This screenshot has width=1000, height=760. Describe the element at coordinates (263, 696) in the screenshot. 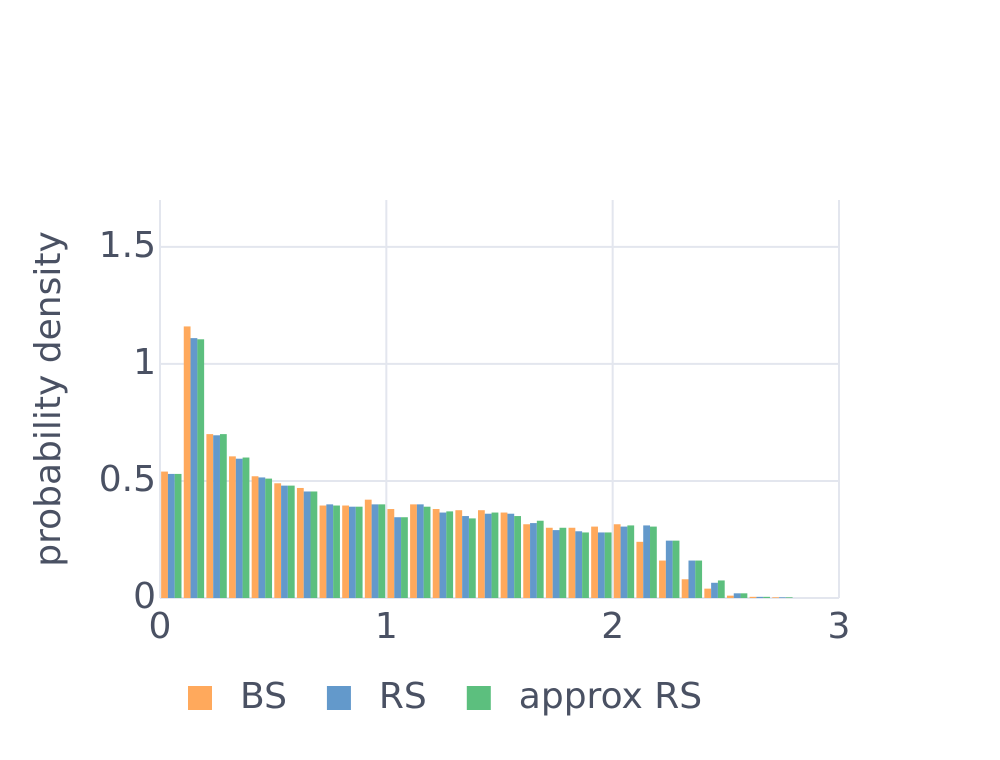

I see `legend-label: BS` at that location.